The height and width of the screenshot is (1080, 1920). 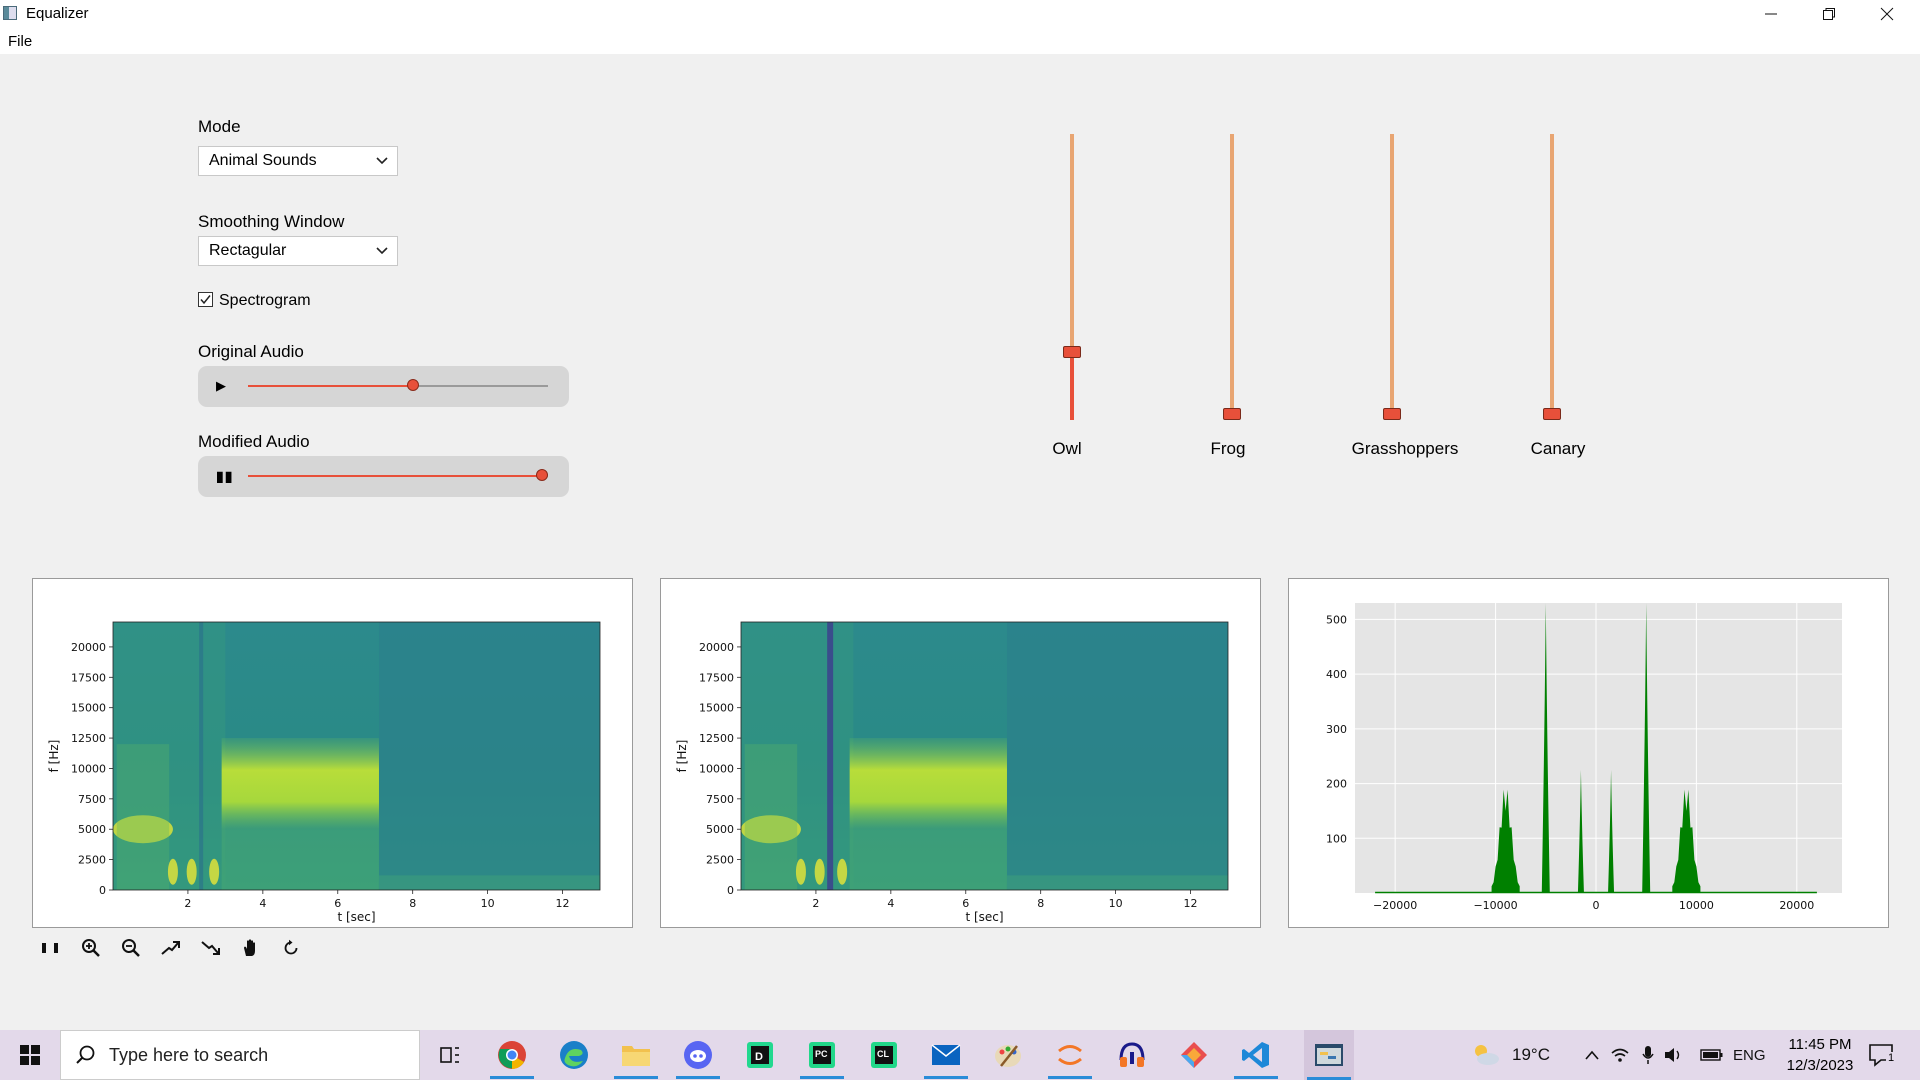 What do you see at coordinates (271, 221) in the screenshot?
I see `smoothing-window-label: Smoothing Window` at bounding box center [271, 221].